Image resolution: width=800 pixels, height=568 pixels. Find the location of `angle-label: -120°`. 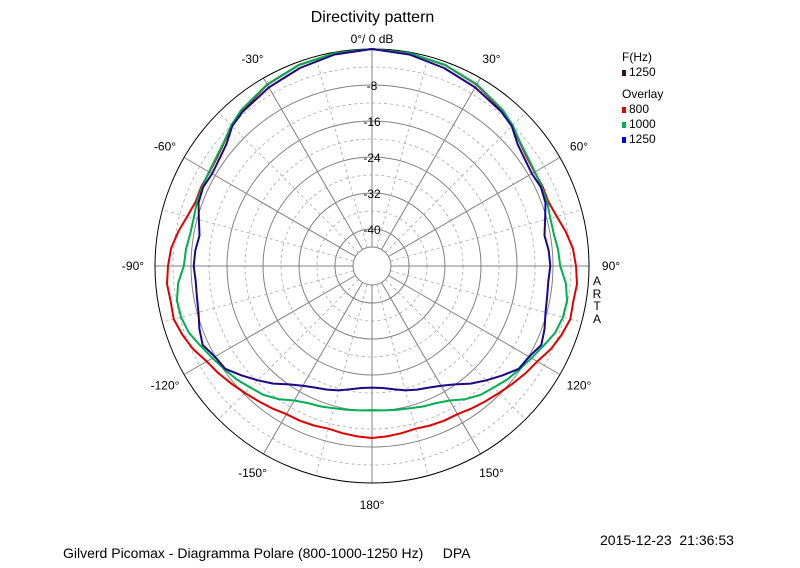

angle-label: -120° is located at coordinates (165, 386).